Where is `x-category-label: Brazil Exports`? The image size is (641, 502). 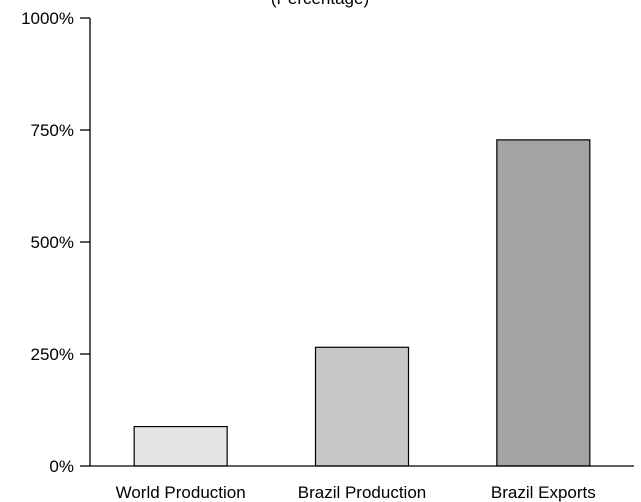 x-category-label: Brazil Exports is located at coordinates (543, 492).